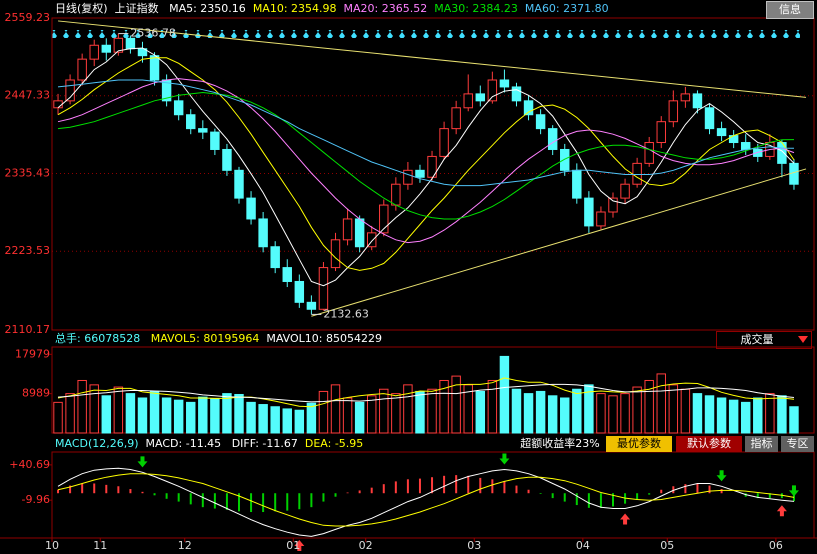 The width and height of the screenshot is (817, 554). Describe the element at coordinates (639, 444) in the screenshot. I see `best-params-button: 最优参数` at that location.